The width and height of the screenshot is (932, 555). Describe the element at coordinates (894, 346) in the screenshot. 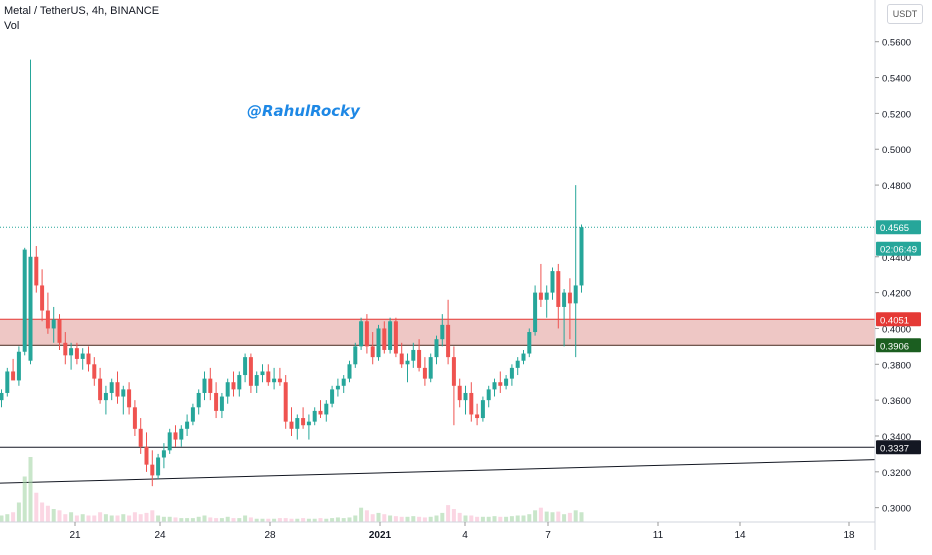

I see `price-label-text: 0.3906` at that location.